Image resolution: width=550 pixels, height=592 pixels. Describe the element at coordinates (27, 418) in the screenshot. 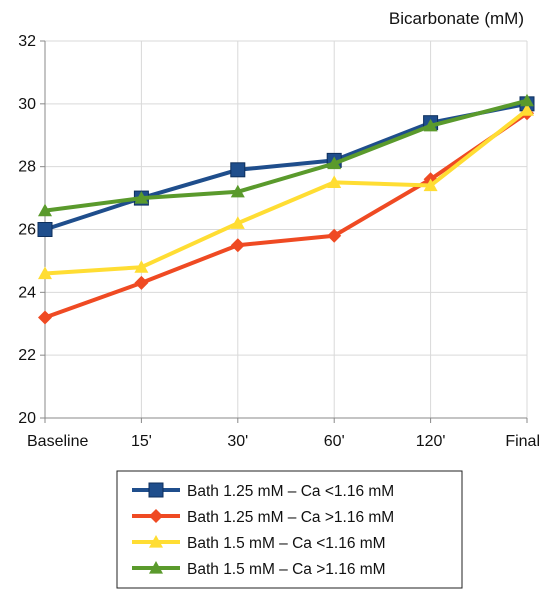

I see `y-tick-label: 20` at that location.